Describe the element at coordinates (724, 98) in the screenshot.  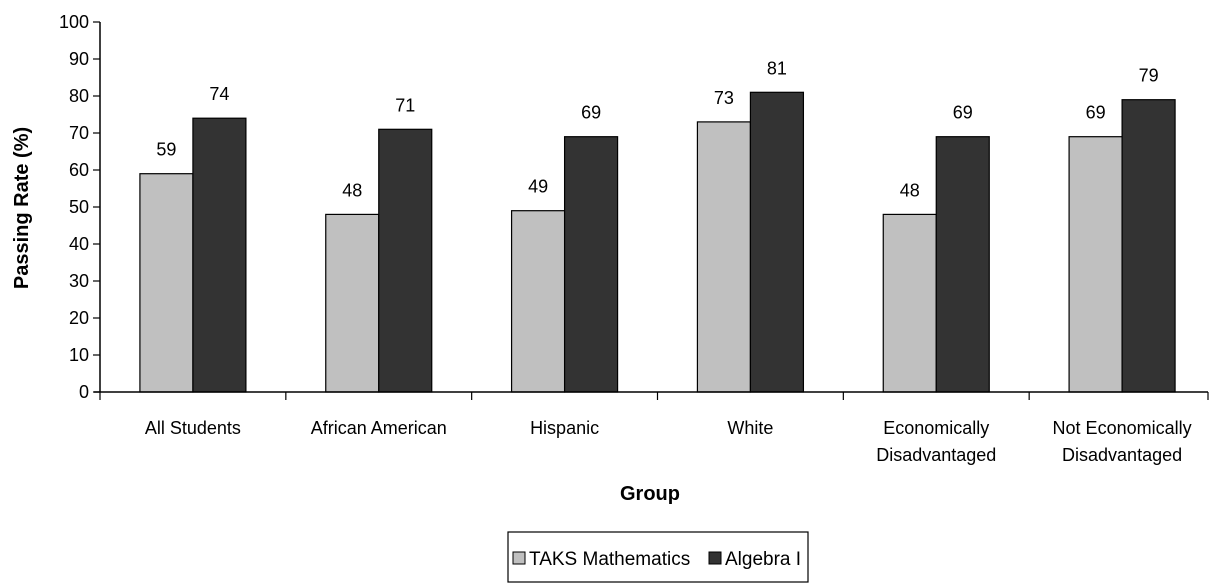
I see `data-label-taks-mathematics-white: 73` at that location.